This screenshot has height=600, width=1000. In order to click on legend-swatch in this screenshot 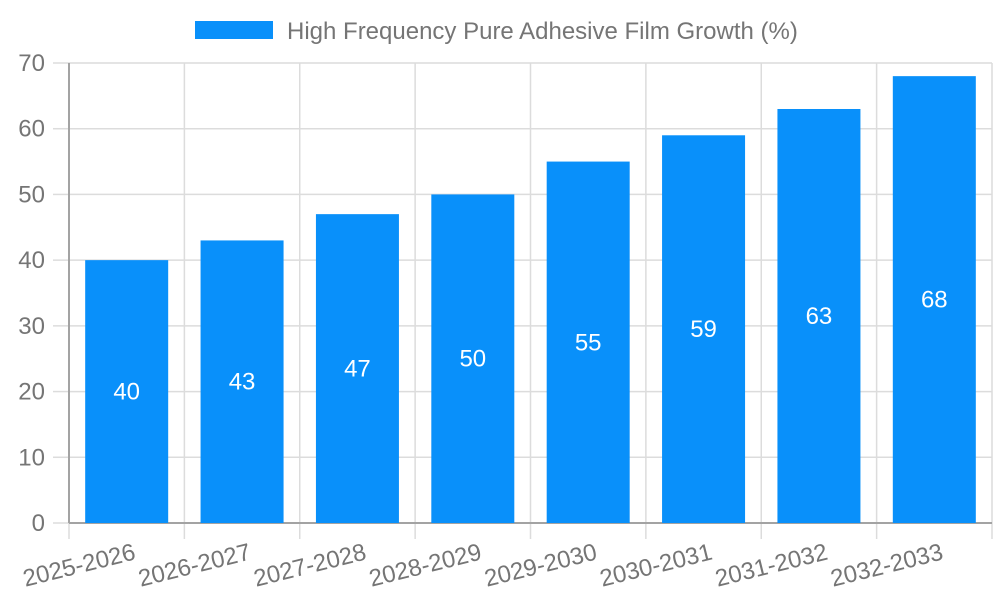, I will do `click(234, 30)`.